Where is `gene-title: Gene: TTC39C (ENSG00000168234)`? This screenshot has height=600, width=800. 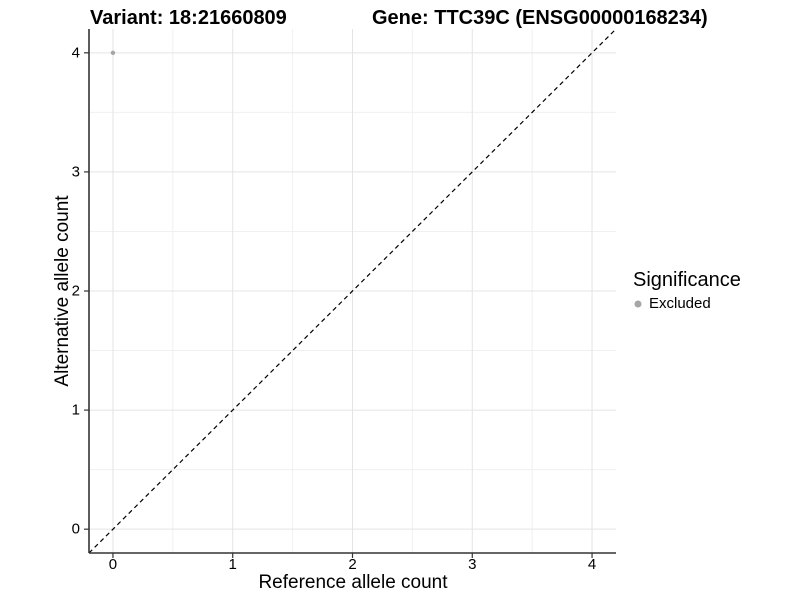
gene-title: Gene: TTC39C (ENSG00000168234) is located at coordinates (540, 18).